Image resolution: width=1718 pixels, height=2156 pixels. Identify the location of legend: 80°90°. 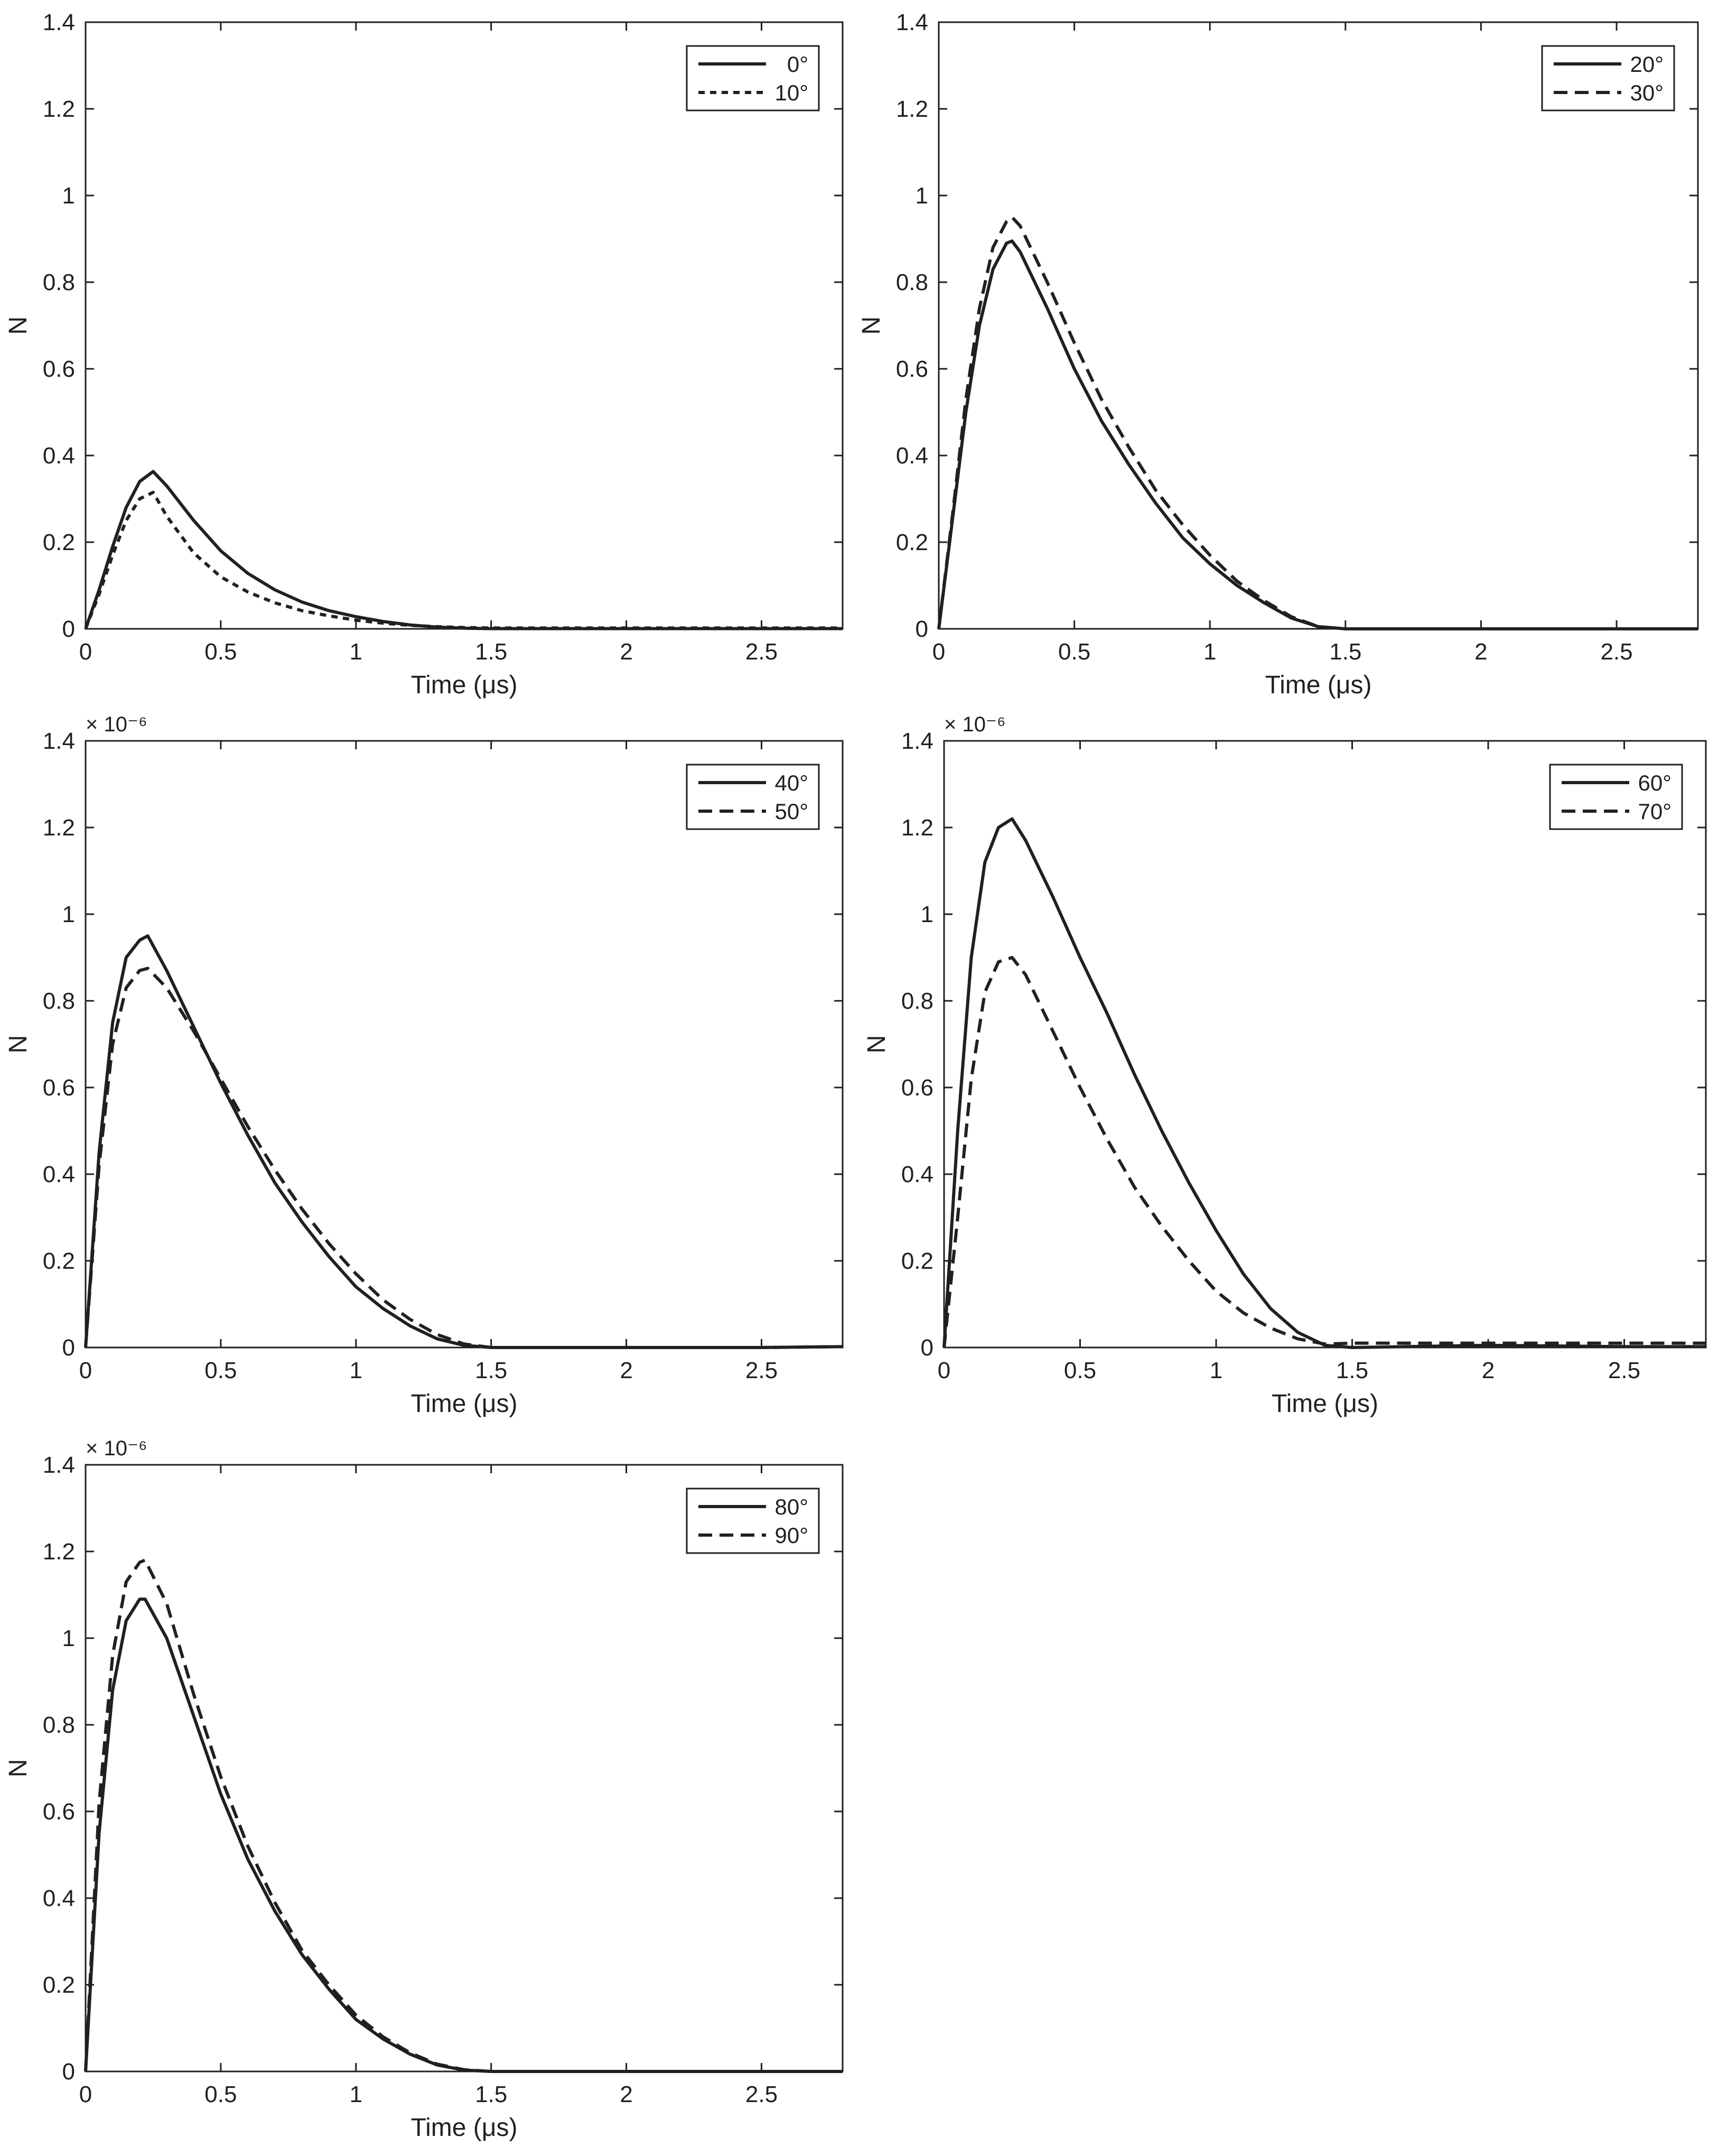
(753, 1521).